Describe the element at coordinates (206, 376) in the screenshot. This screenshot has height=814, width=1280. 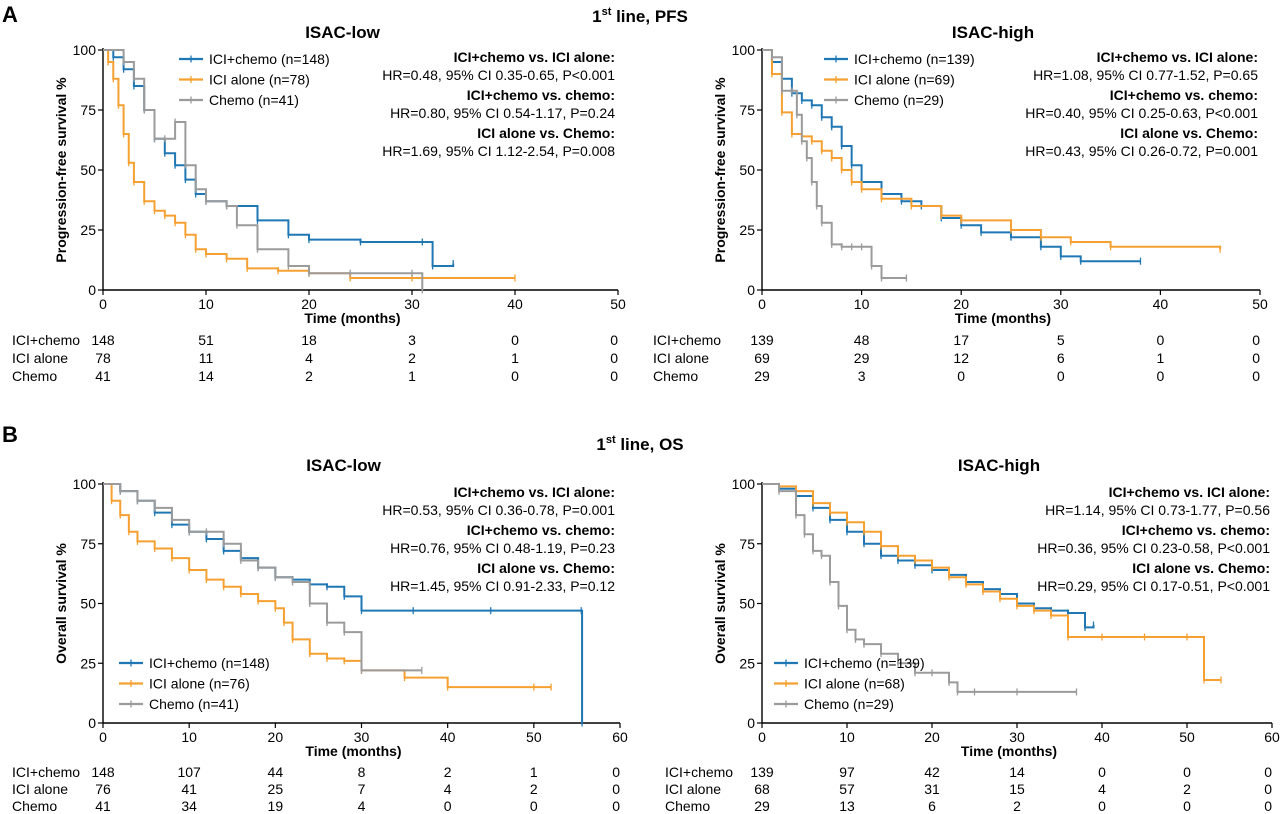
I see `risk-count: 14` at that location.